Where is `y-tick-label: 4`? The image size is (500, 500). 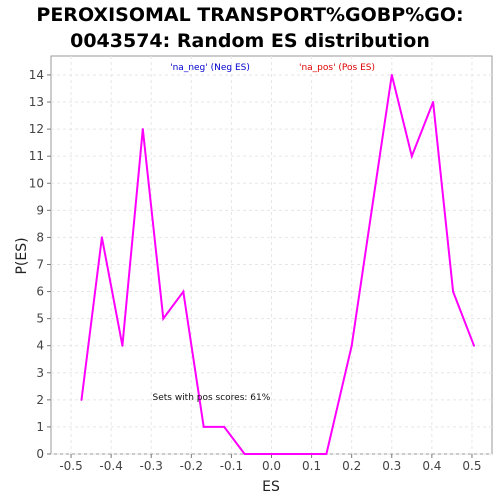 y-tick-label: 4 is located at coordinates (40, 346).